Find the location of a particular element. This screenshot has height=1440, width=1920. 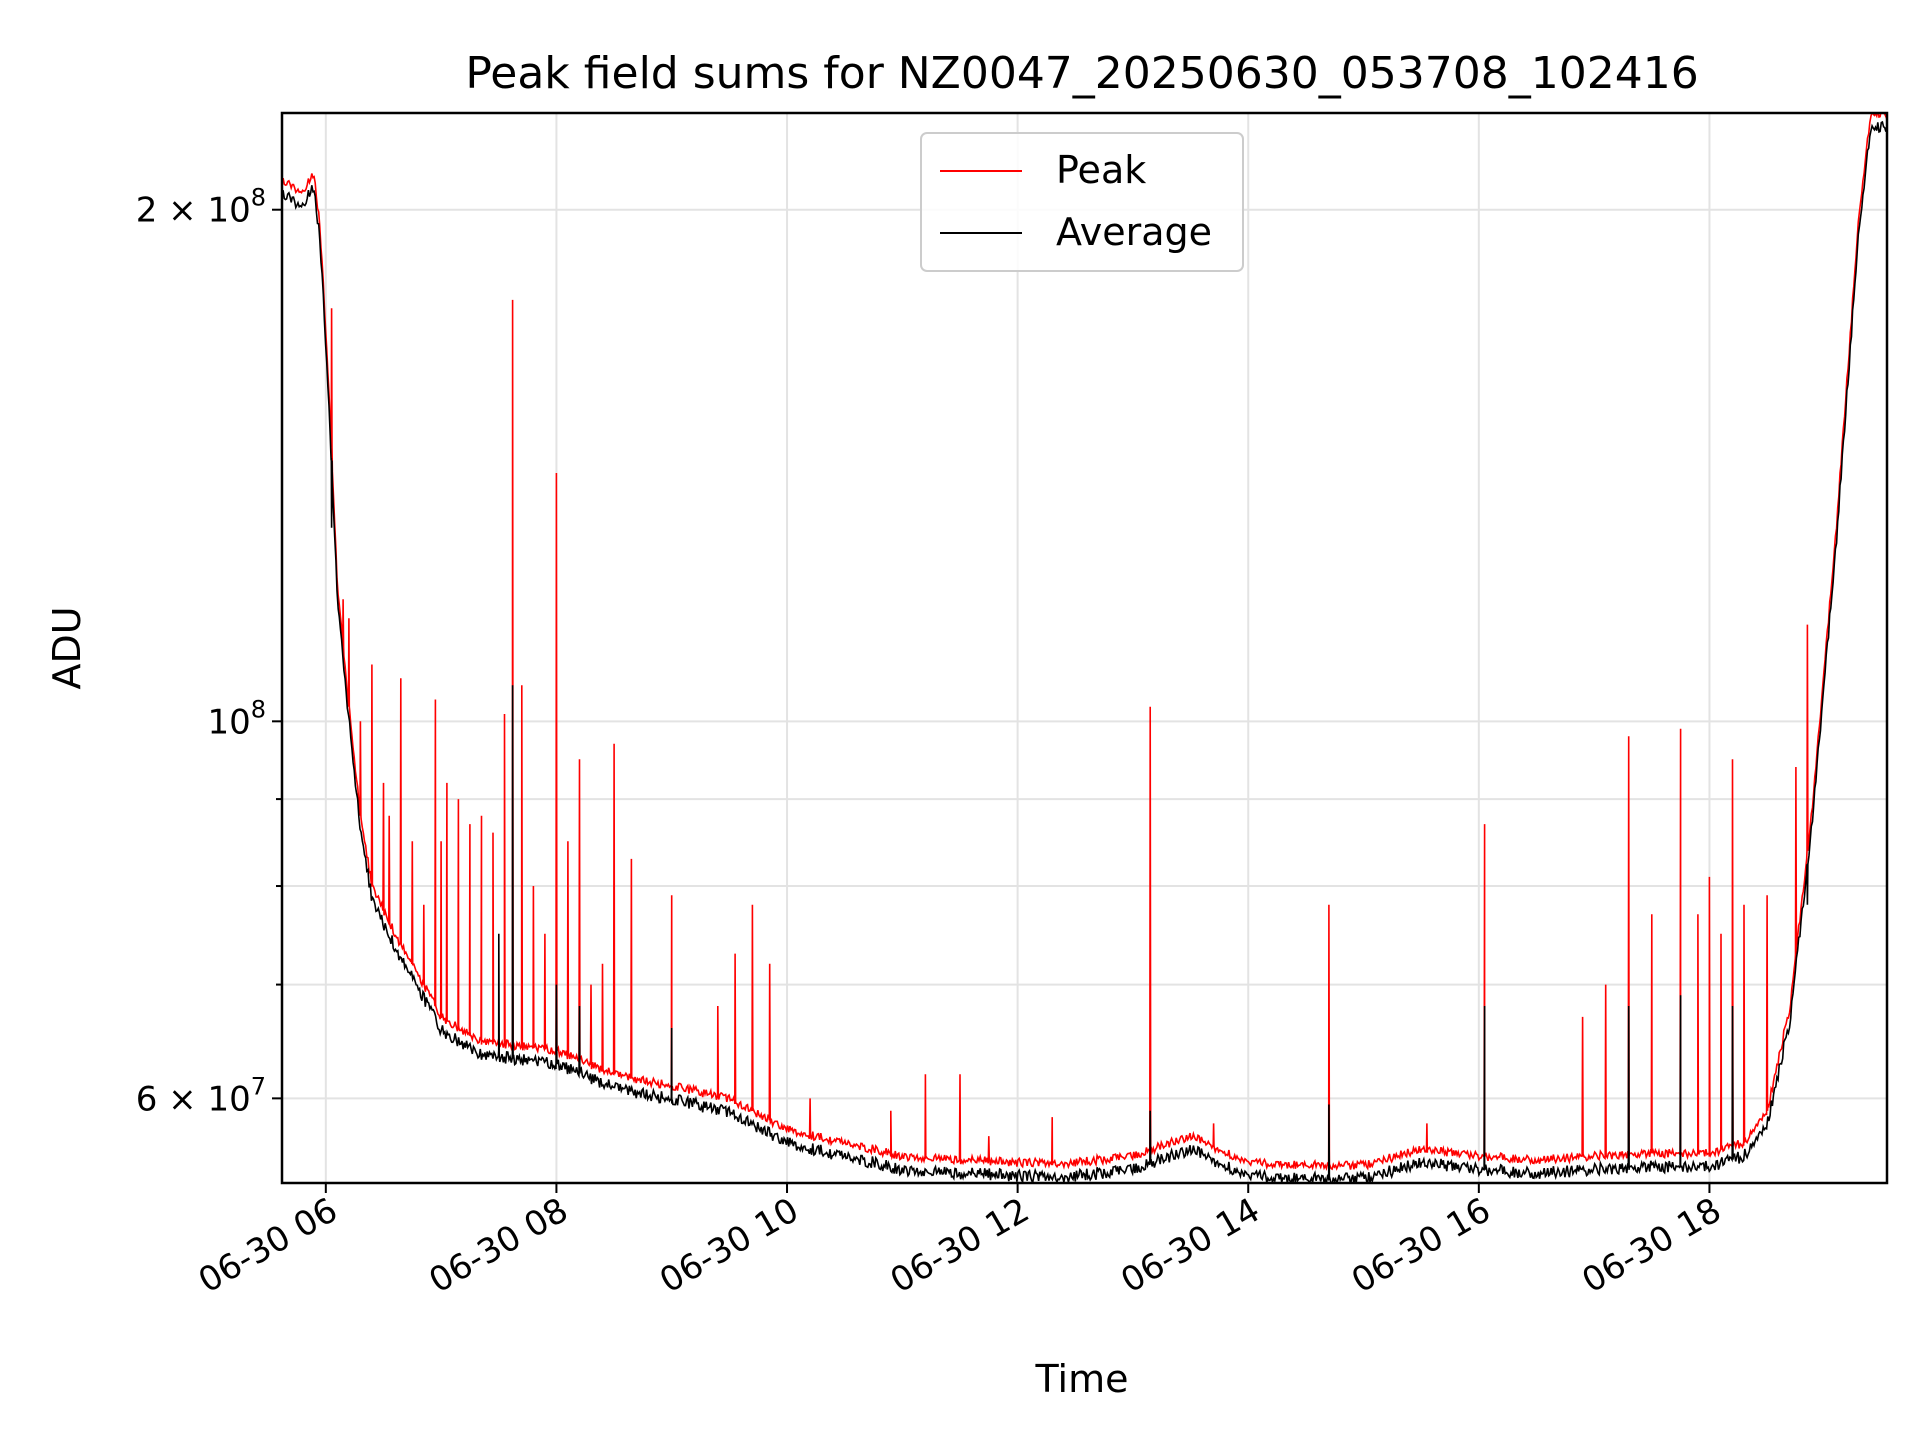

legend-label-peak: Peak is located at coordinates (1101, 170).